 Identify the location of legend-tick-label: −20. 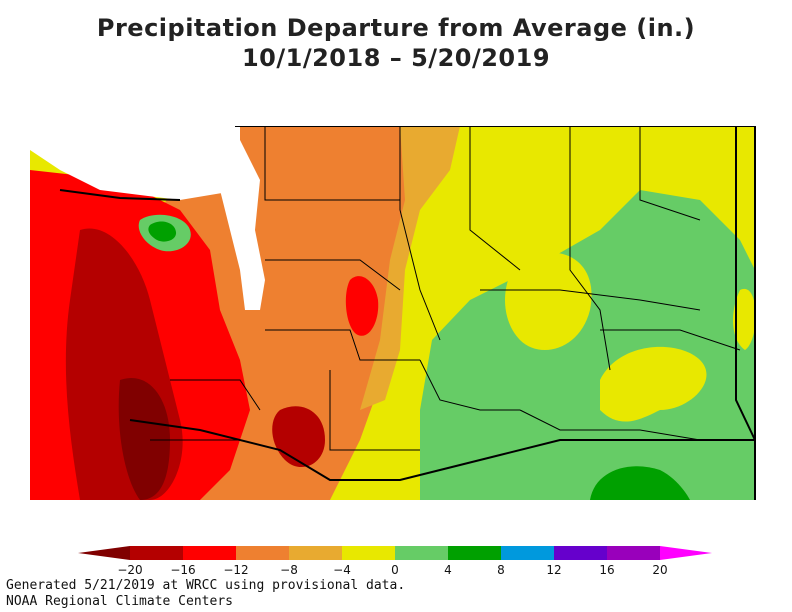
(129, 570).